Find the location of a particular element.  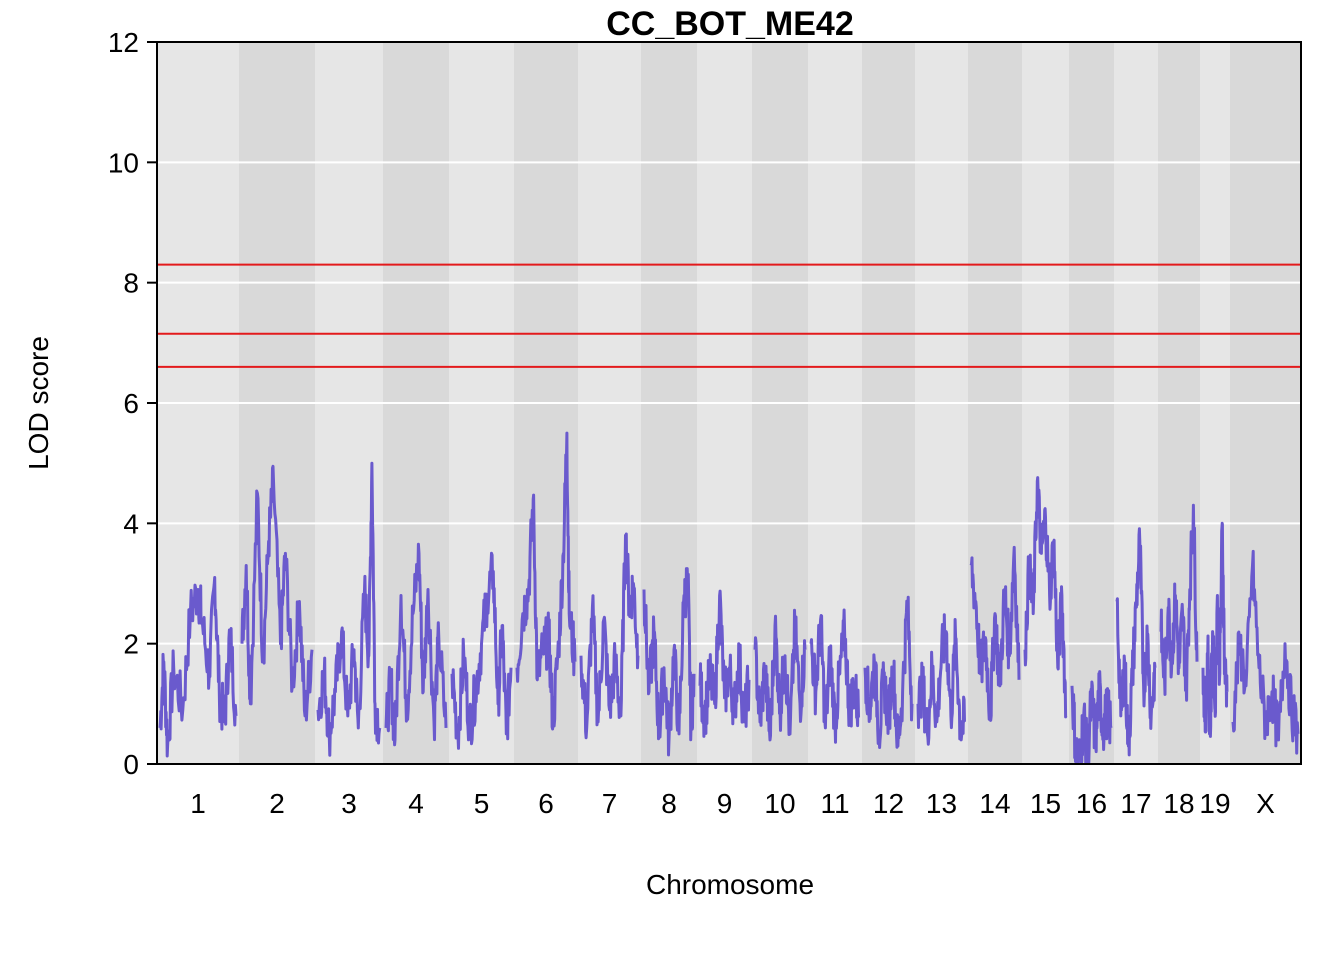

y-axis-title: LOD score is located at coordinates (38, 403).